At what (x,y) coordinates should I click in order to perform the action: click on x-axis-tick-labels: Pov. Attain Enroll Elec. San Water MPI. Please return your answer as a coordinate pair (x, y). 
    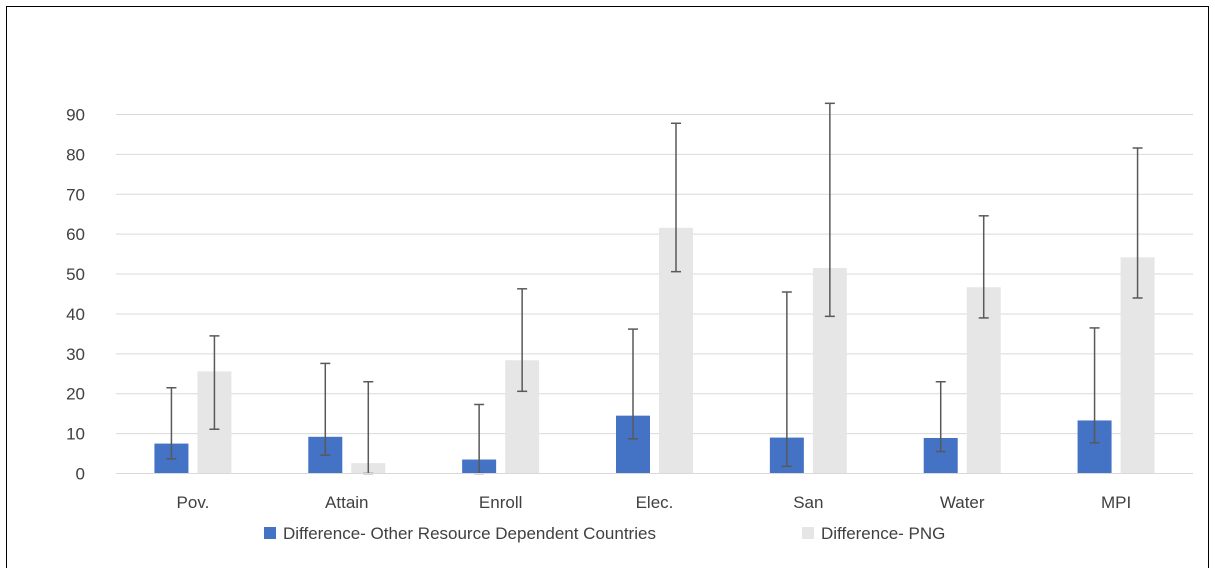
    Looking at the image, I should click on (654, 502).